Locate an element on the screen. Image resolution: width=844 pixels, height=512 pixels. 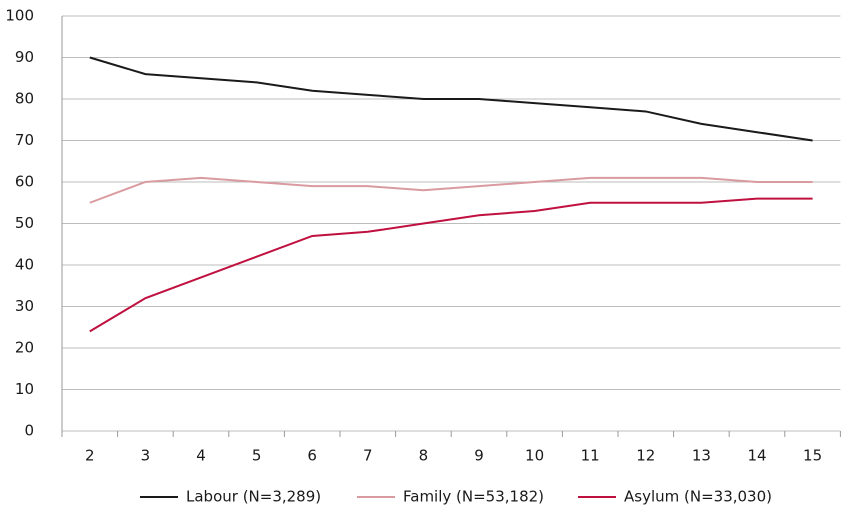
y-tick-label: 10 is located at coordinates (24, 389).